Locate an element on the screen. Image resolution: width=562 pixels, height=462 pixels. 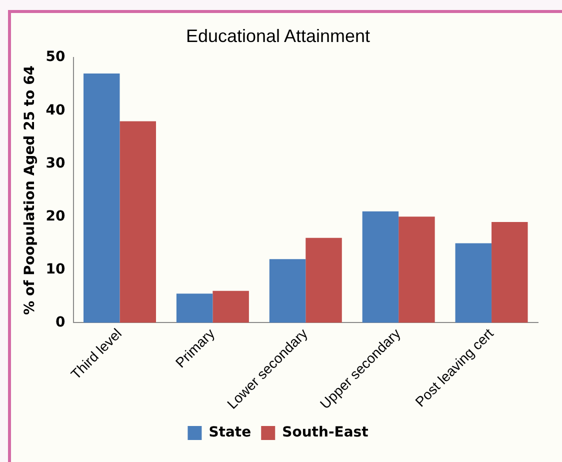
y-tick-label: 30 is located at coordinates (56, 163).